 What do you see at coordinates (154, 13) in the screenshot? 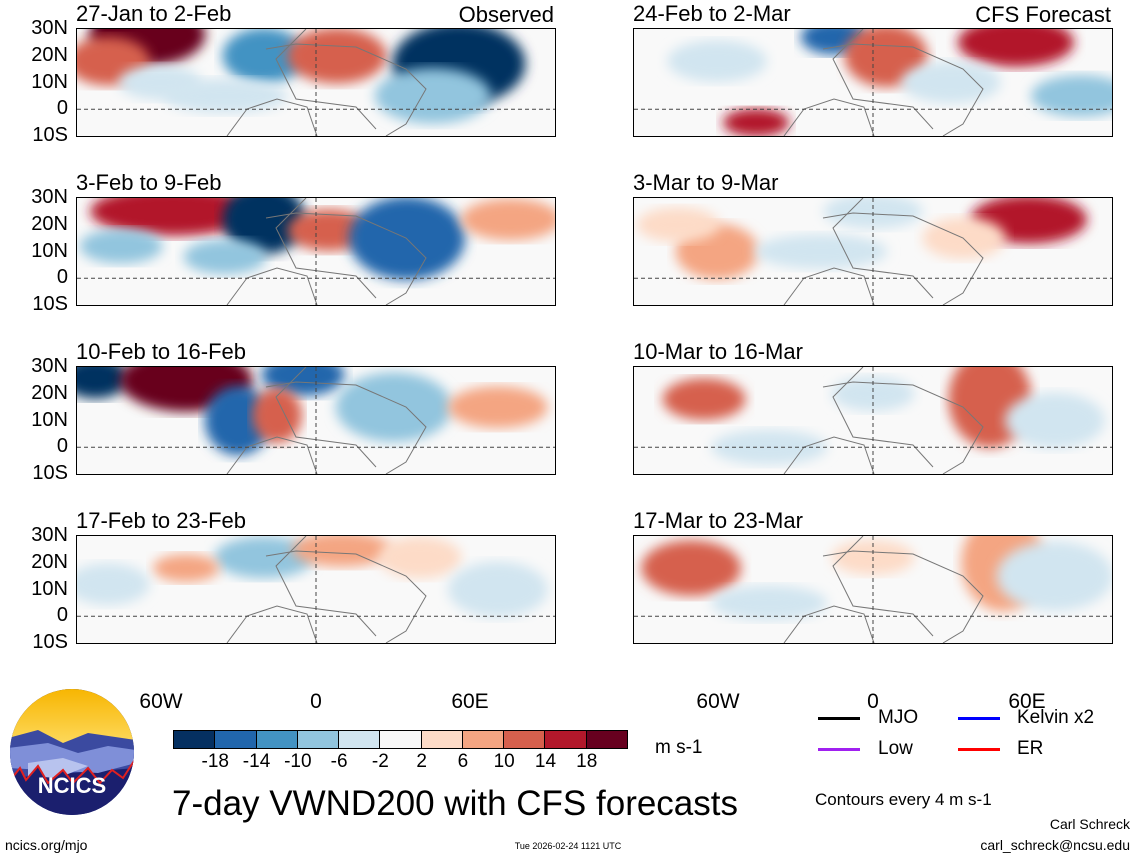
I see `panel-date-label: 27-Jan to 2-Feb` at bounding box center [154, 13].